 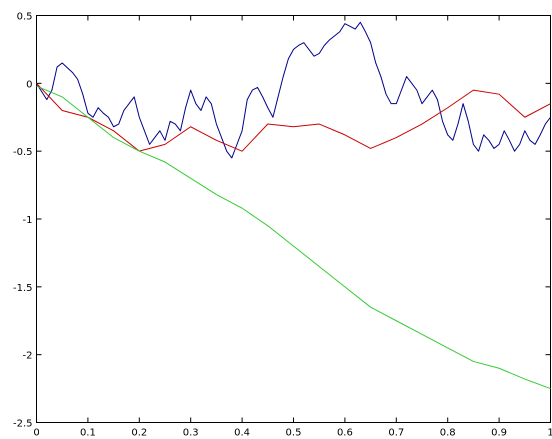 I want to click on y-tick-label: -1, so click(x=28, y=220).